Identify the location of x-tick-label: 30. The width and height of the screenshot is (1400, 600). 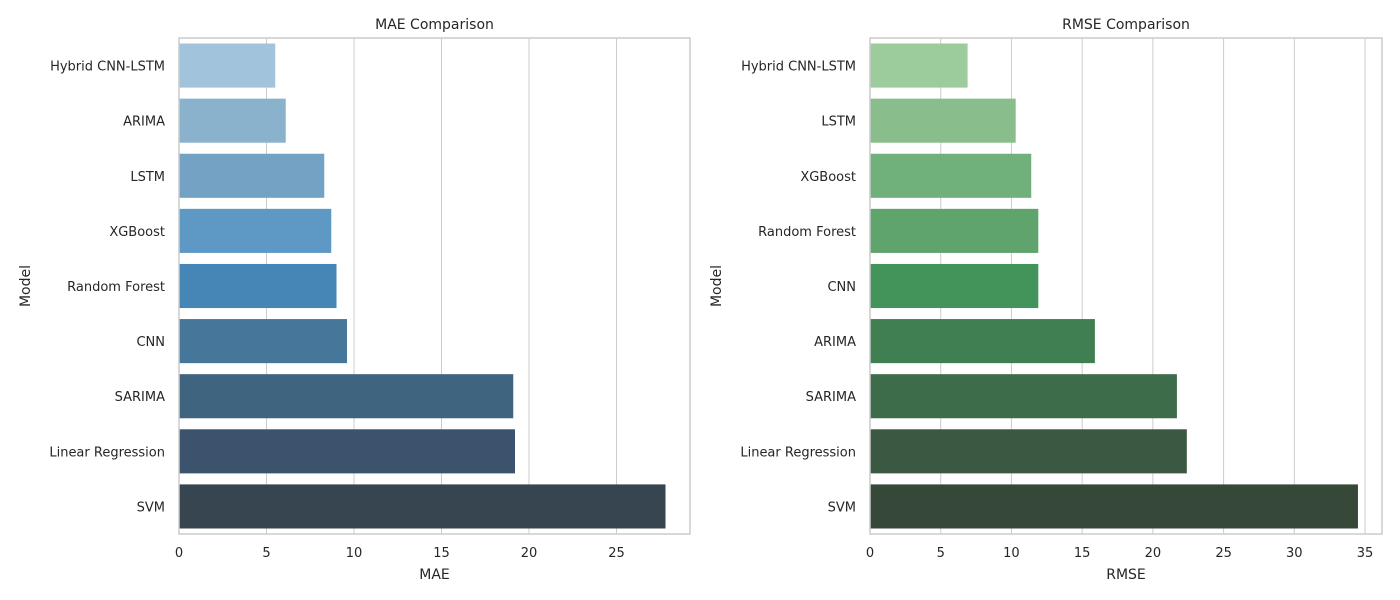
(1294, 553).